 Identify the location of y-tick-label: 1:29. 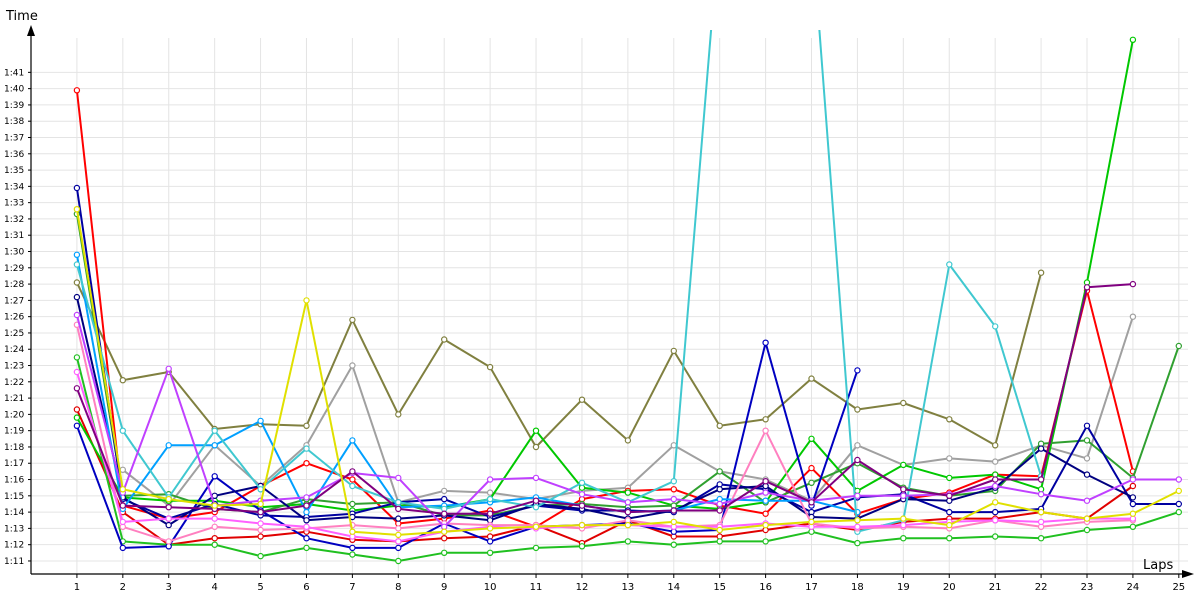
(14, 269).